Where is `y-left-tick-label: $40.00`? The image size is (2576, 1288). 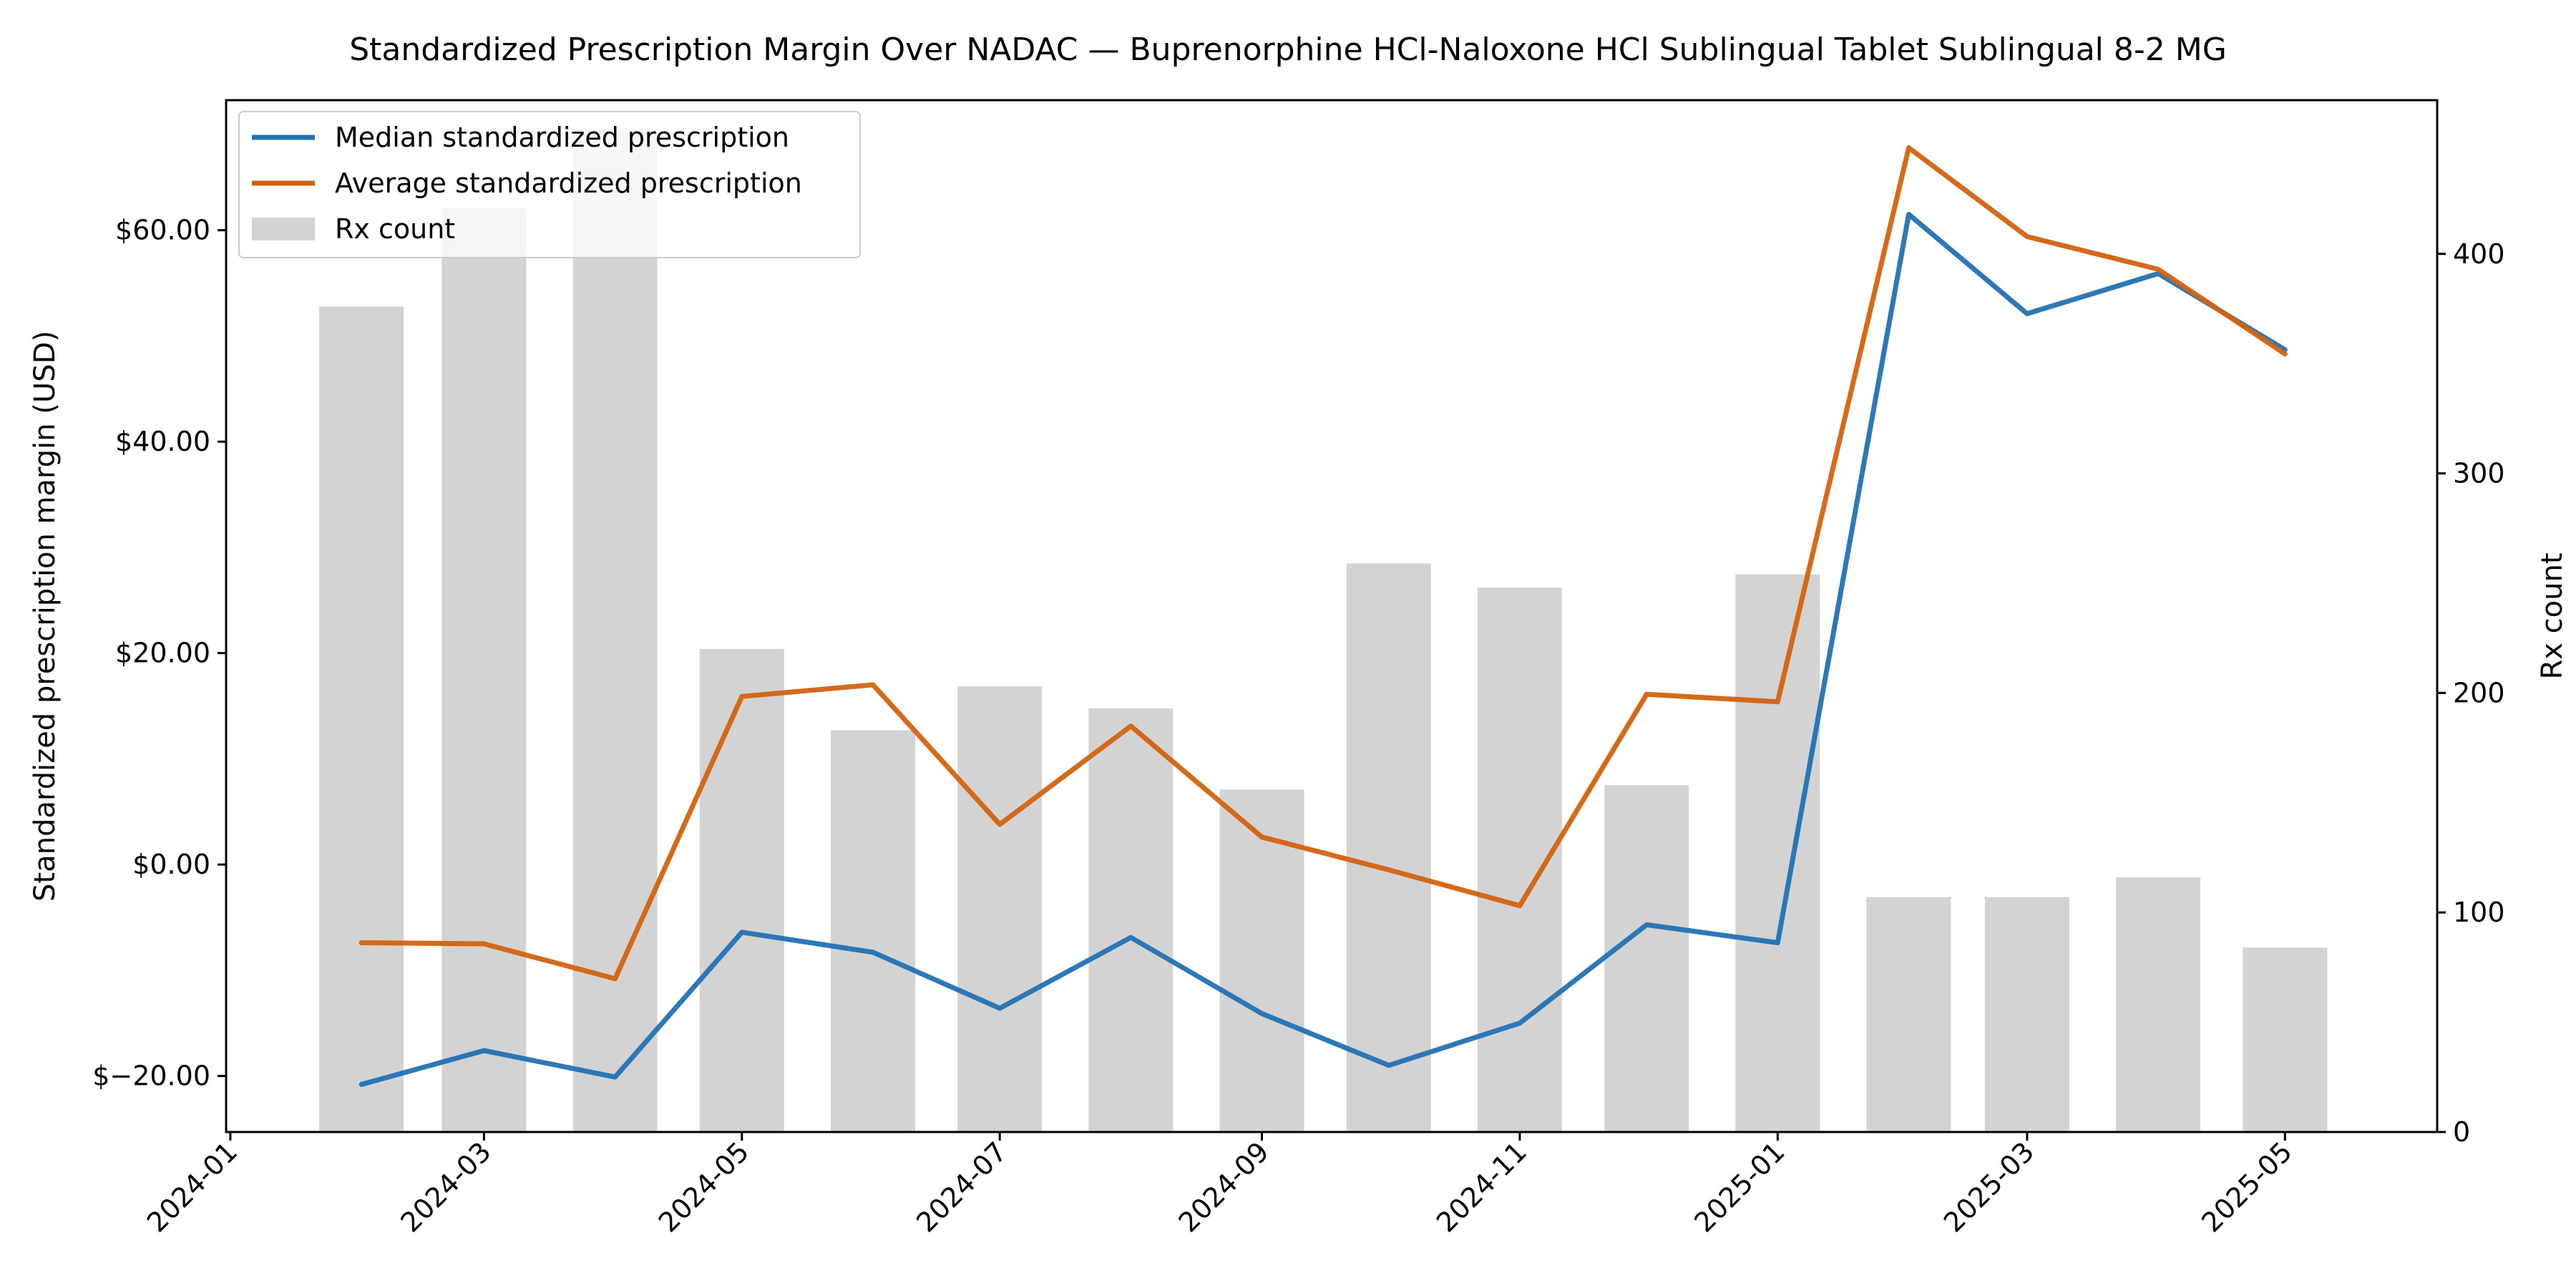
y-left-tick-label: $40.00 is located at coordinates (162, 442).